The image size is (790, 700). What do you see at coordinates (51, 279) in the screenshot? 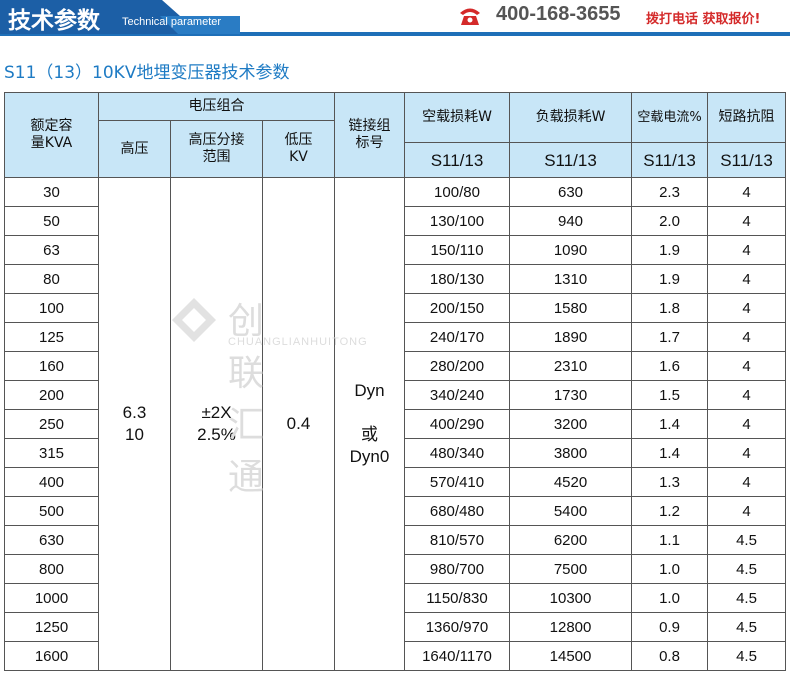
I see `cell-capacity: 80` at bounding box center [51, 279].